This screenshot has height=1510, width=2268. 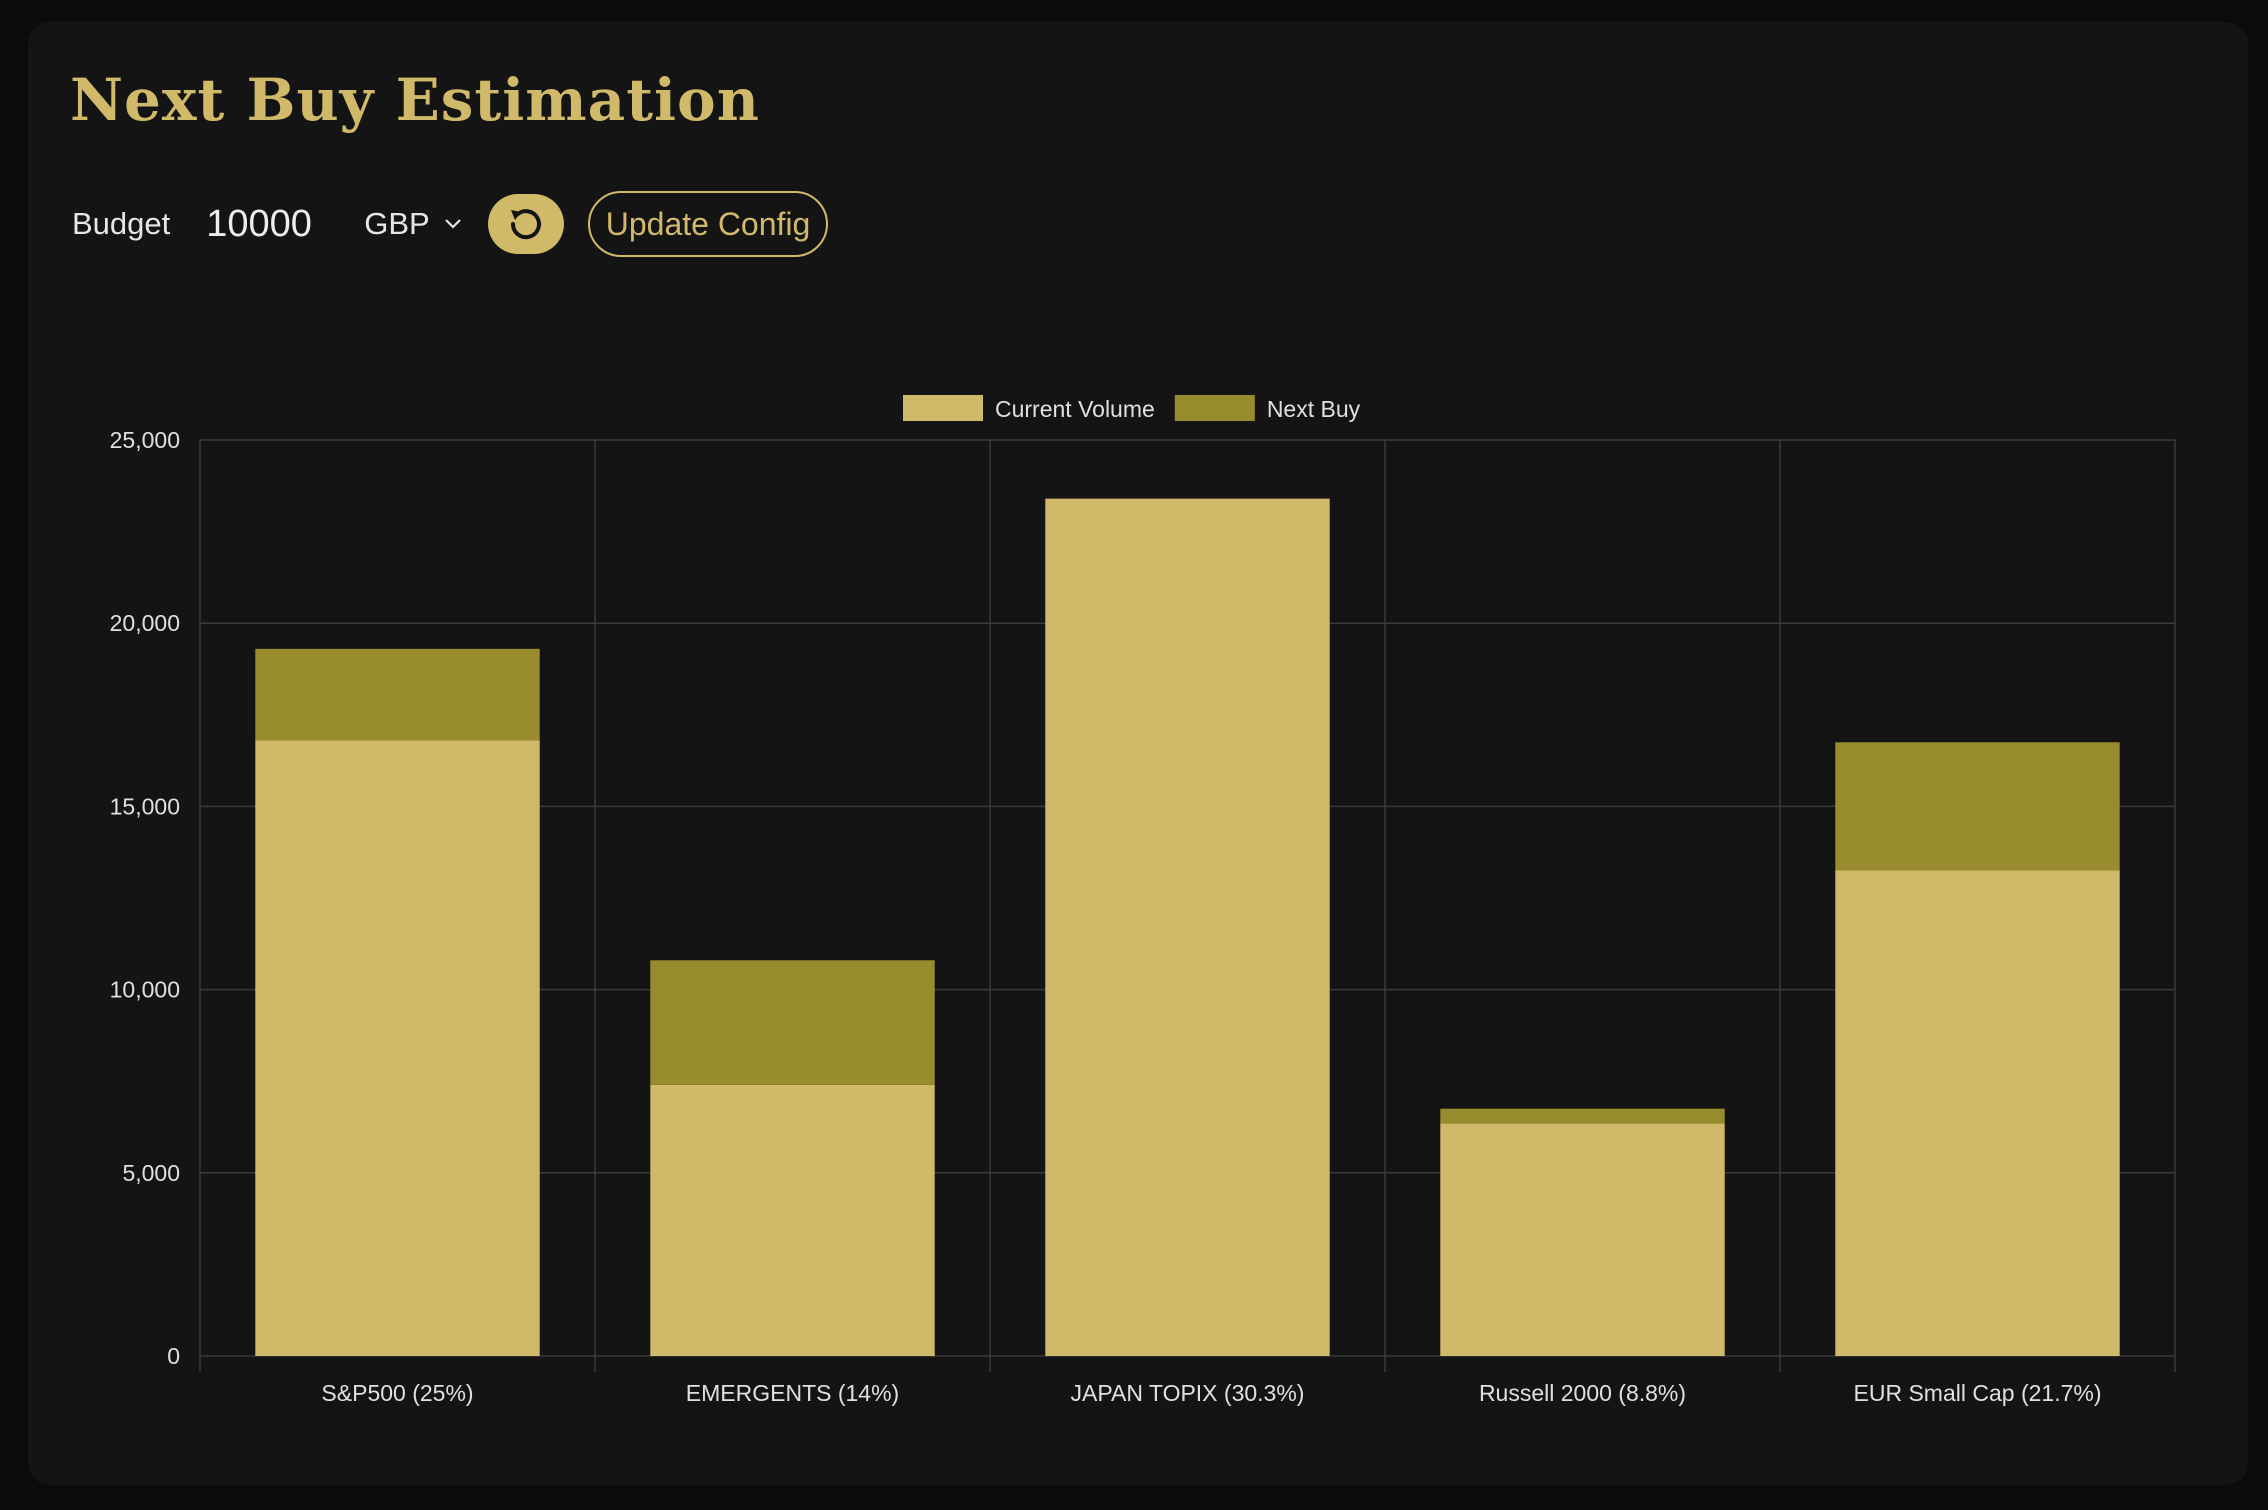 What do you see at coordinates (397, 223) in the screenshot?
I see `currency-value: GBP` at bounding box center [397, 223].